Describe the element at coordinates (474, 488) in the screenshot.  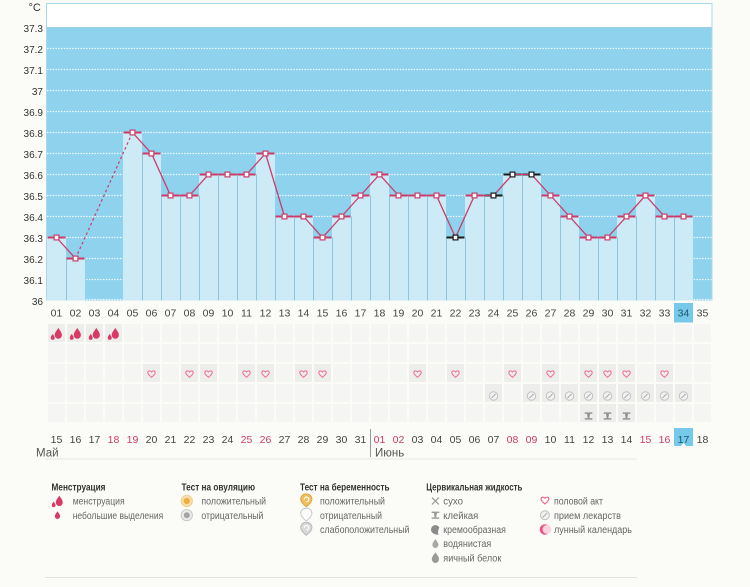
I see `svg-text: Цервикальная жидкость` at that location.